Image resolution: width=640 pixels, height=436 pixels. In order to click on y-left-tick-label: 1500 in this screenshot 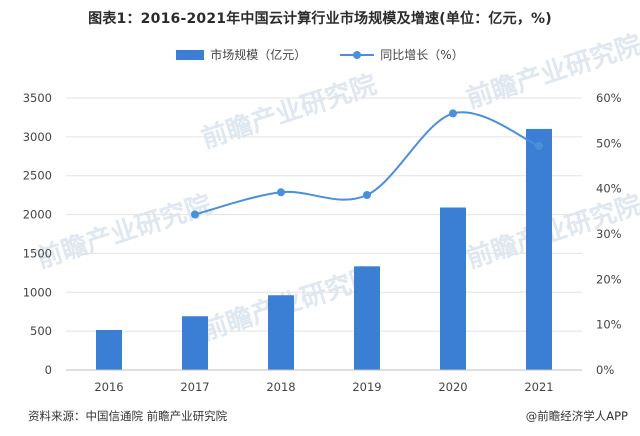, I will do `click(37, 253)`.